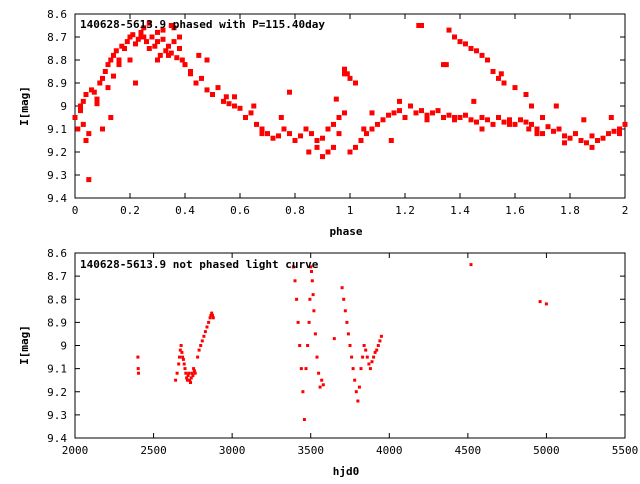  I want to click on phased-x-tick-label: 0.6, so click(240, 210).